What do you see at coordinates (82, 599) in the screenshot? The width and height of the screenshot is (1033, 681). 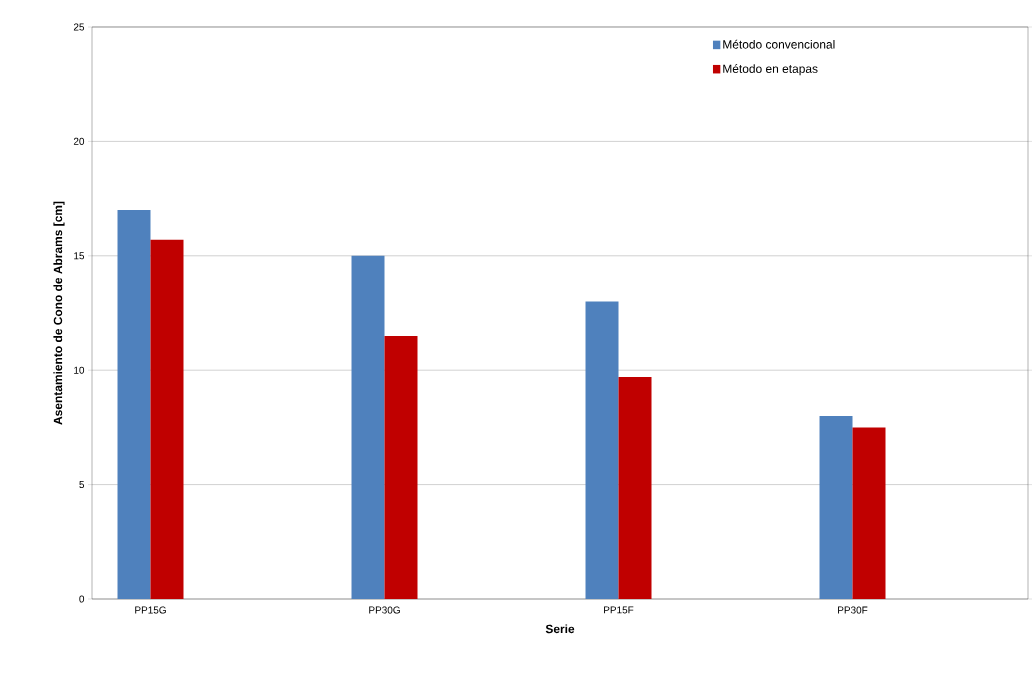 I see `y-tick-label: 0` at bounding box center [82, 599].